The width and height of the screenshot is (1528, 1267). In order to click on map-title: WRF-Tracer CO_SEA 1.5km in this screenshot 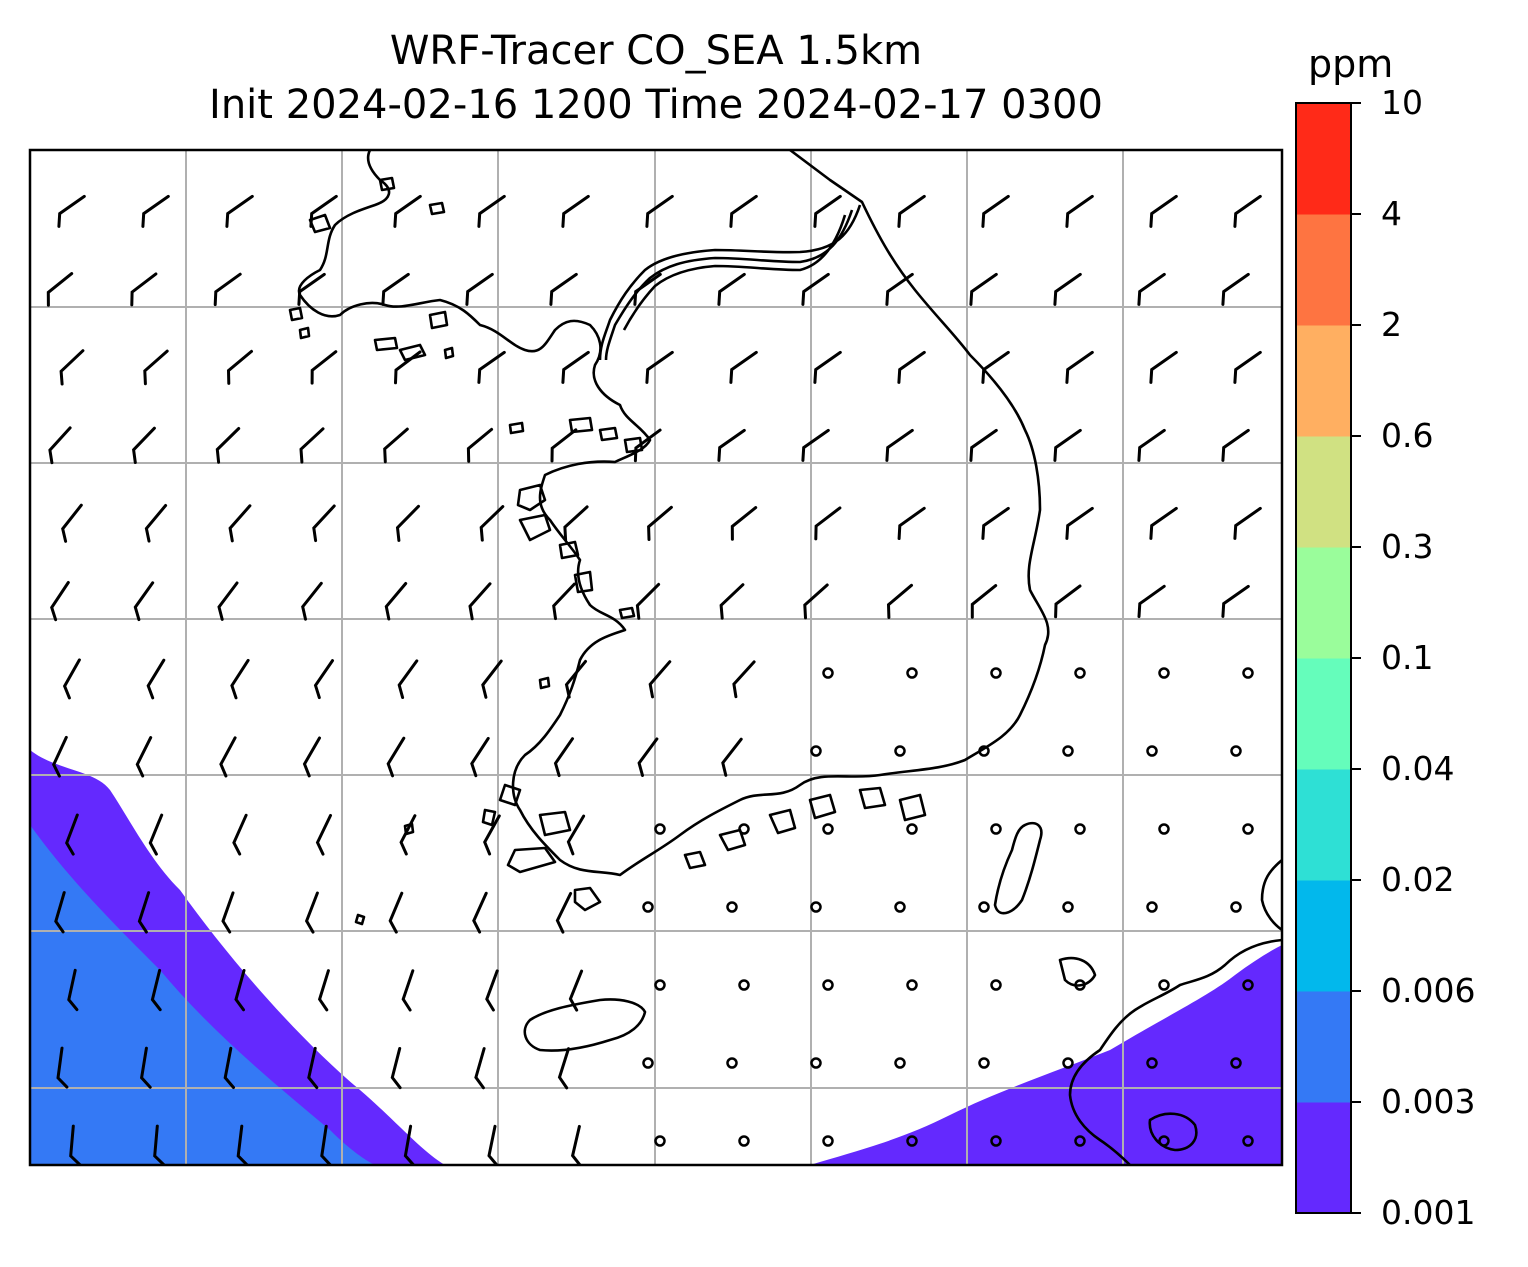, I will do `click(656, 51)`.